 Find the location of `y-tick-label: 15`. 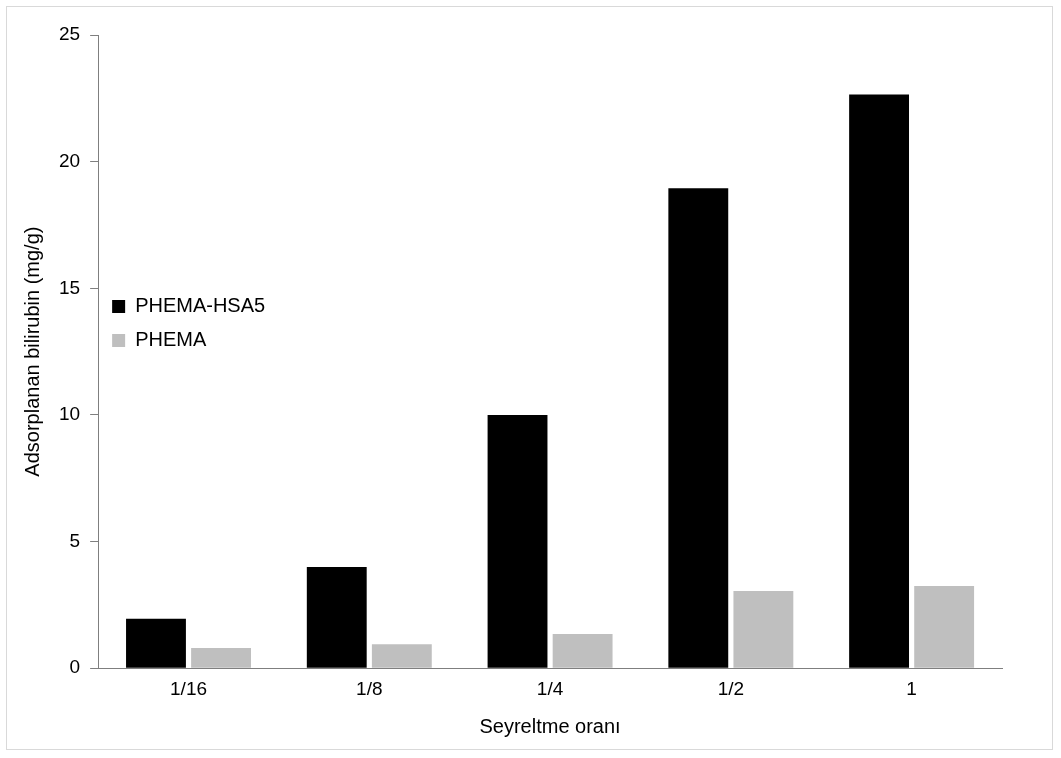

y-tick-label: 15 is located at coordinates (69, 287).